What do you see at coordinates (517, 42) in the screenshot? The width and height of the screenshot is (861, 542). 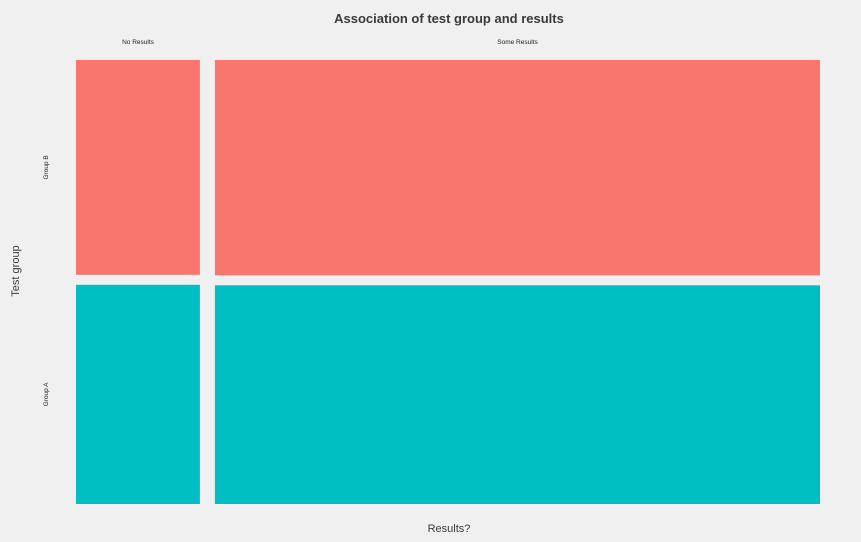 I see `x-tick-some-results: Some Results` at bounding box center [517, 42].